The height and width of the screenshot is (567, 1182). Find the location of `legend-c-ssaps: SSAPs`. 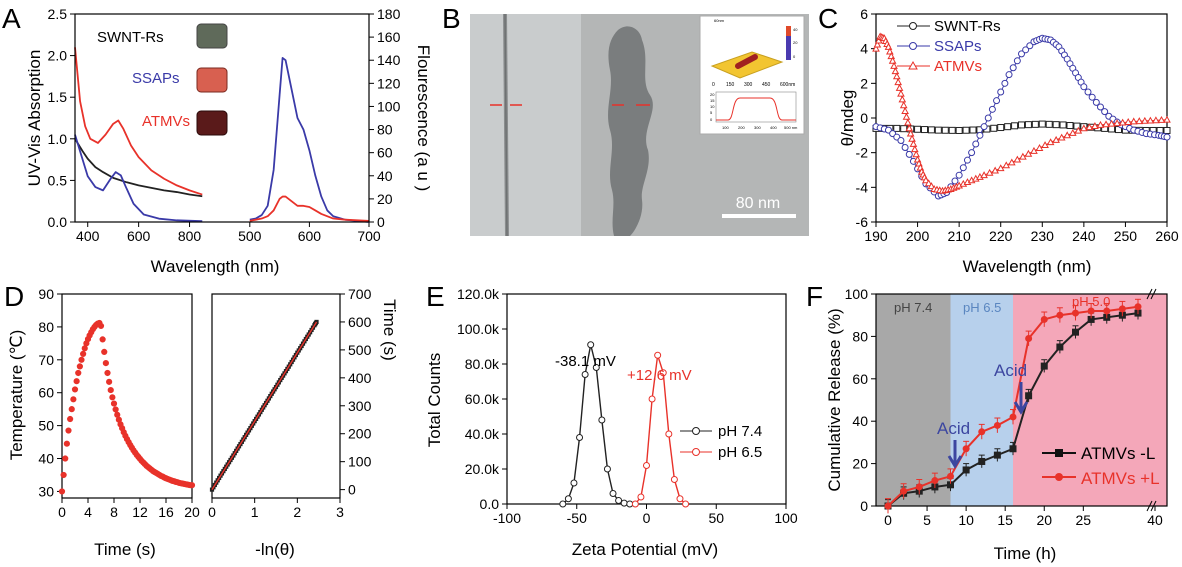

legend-c-ssaps: SSAPs is located at coordinates (958, 46).